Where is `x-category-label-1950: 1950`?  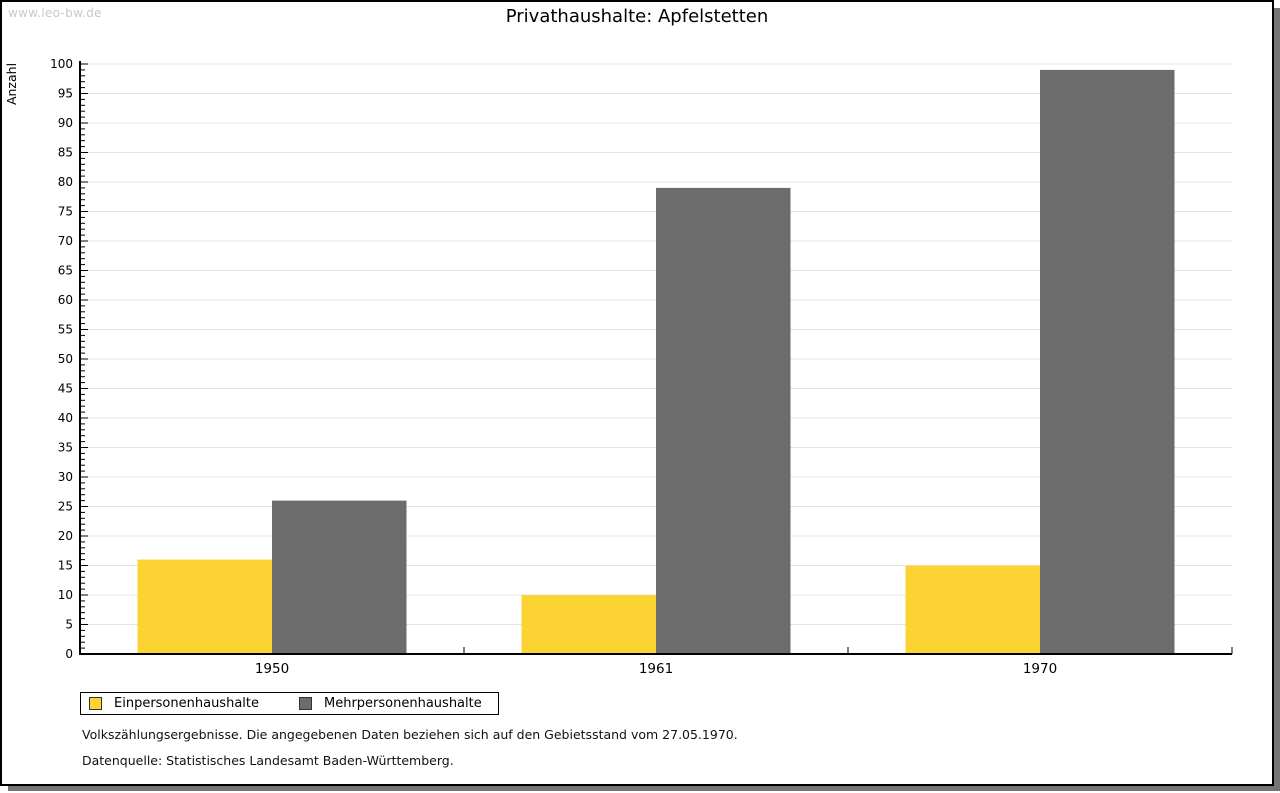 x-category-label-1950: 1950 is located at coordinates (272, 669).